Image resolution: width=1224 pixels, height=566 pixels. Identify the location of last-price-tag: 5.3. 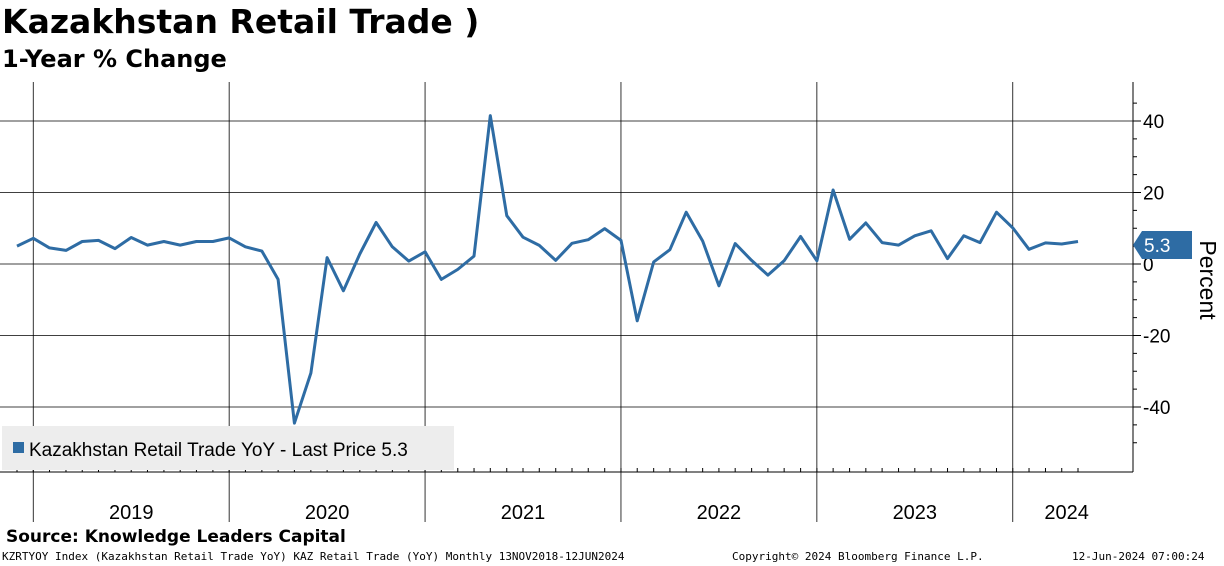
(1162, 245).